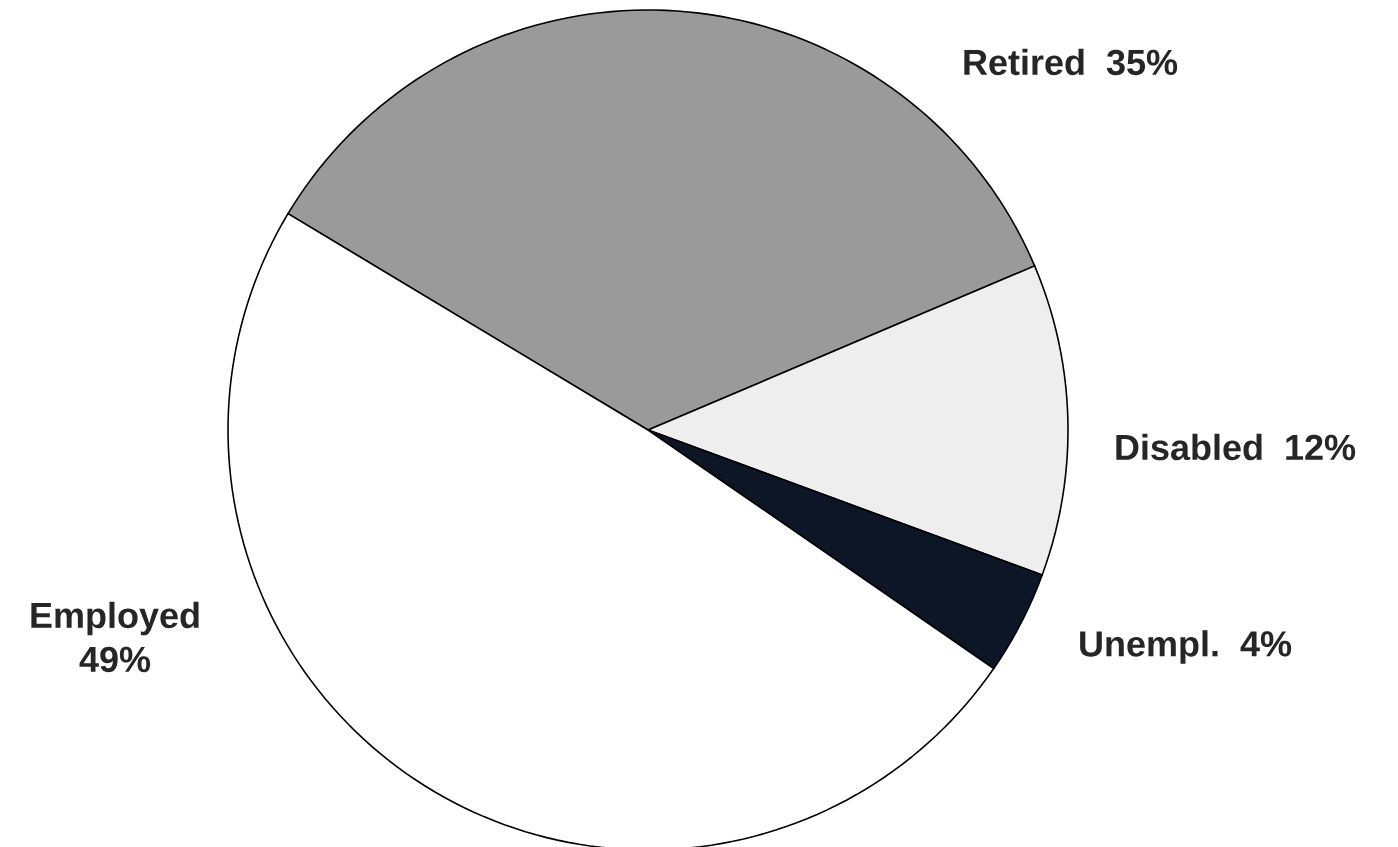 This screenshot has width=1398, height=847. What do you see at coordinates (1189, 447) in the screenshot?
I see `slice-label: Disabled` at bounding box center [1189, 447].